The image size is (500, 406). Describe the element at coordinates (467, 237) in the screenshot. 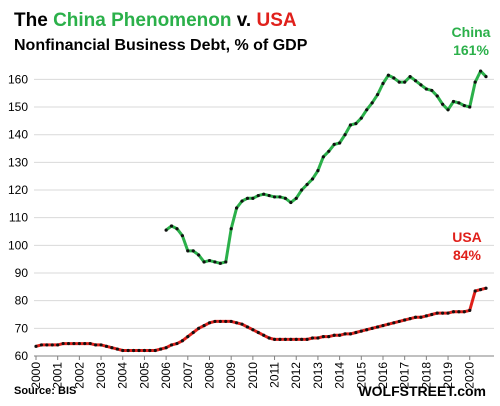

I see `usa-end-label-name: USA` at that location.